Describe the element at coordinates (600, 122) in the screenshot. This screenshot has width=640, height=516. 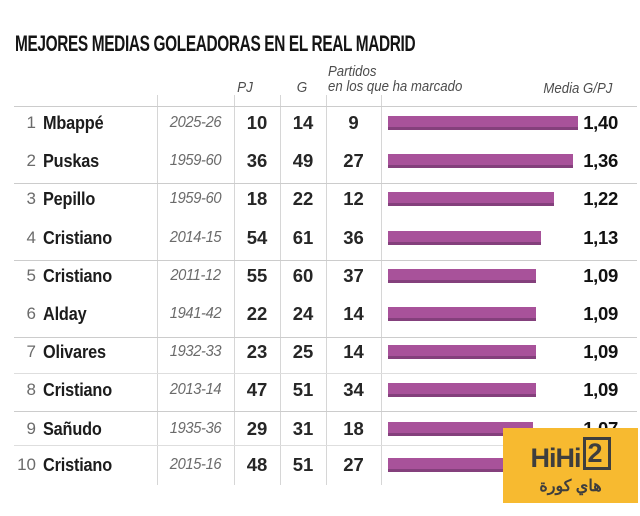
I see `media-value: 1,40` at that location.